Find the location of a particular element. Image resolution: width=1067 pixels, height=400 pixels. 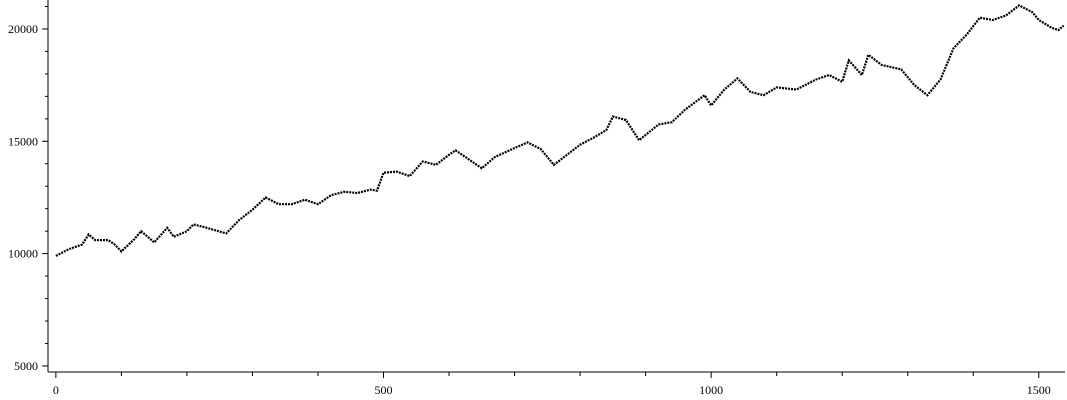

x-tick-label: 1500 is located at coordinates (1039, 390).